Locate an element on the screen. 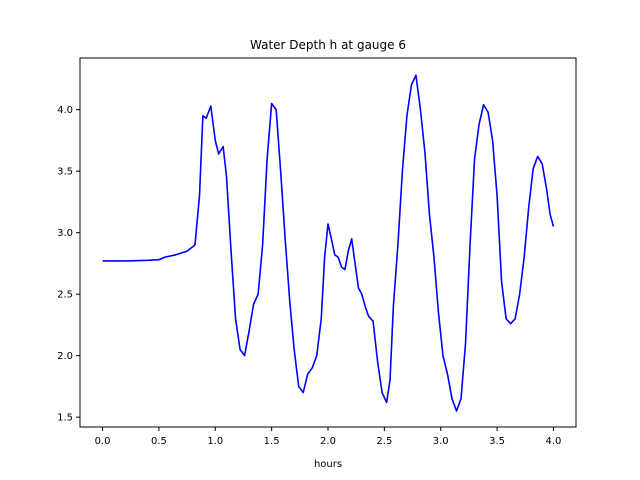  x-tick-label: 1.0 is located at coordinates (215, 441).